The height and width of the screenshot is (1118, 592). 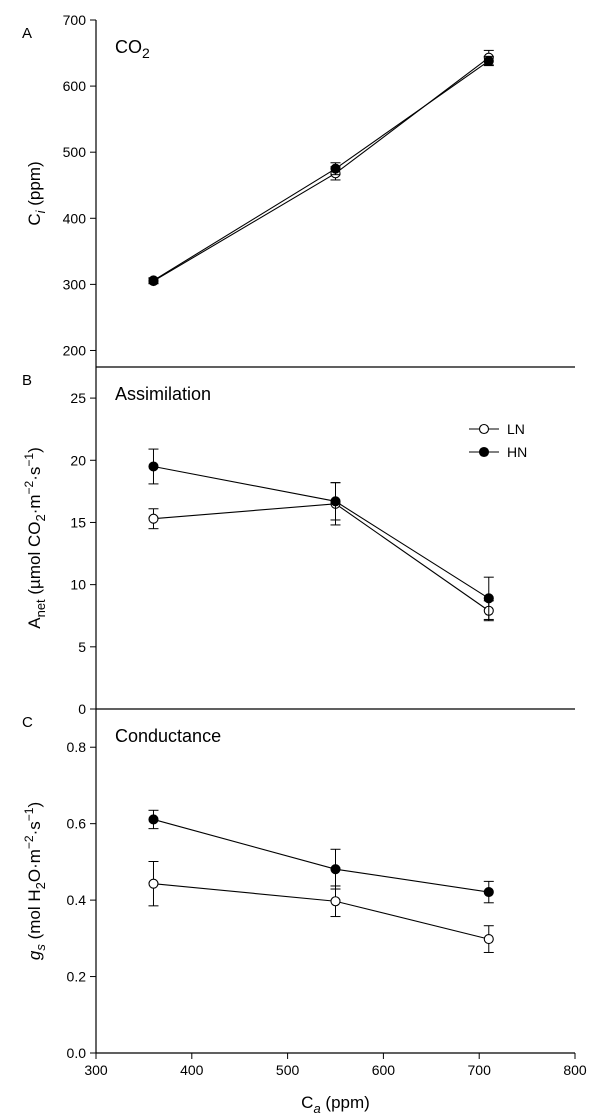 I want to click on y-tick-label: 5, so click(x=82, y=647).